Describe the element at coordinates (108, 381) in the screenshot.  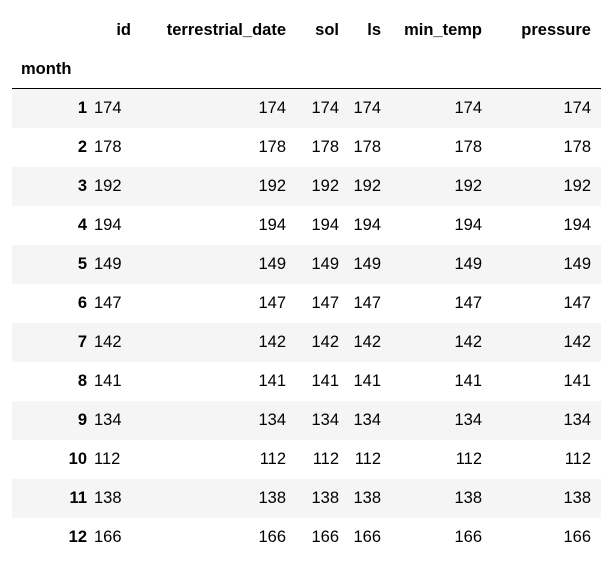
I see `cell-id: 141` at that location.